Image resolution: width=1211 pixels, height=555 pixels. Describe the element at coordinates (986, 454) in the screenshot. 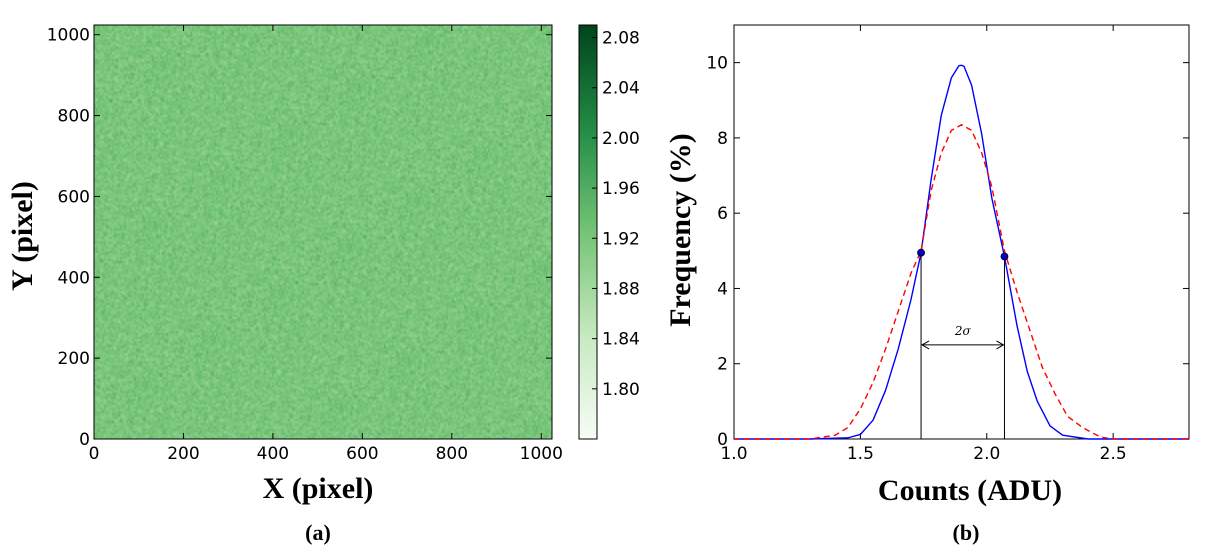

I see `x-tick-label: 2.0` at that location.